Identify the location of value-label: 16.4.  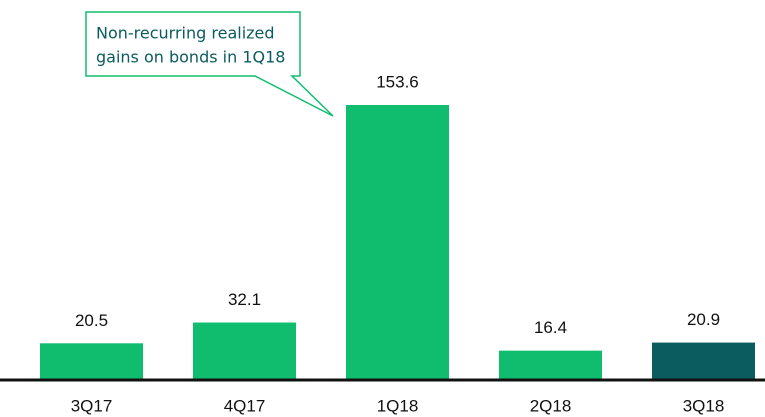
(550, 327).